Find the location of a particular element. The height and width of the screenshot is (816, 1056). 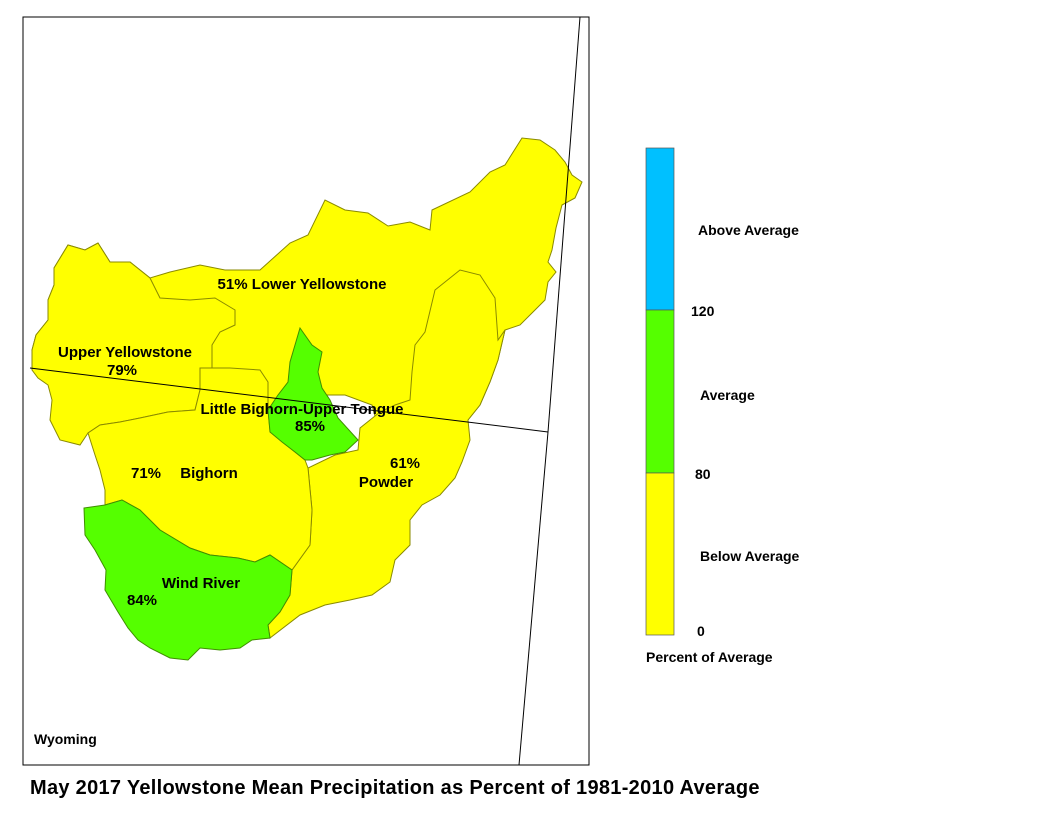

basin-upper-yellowstone is located at coordinates (133, 344).